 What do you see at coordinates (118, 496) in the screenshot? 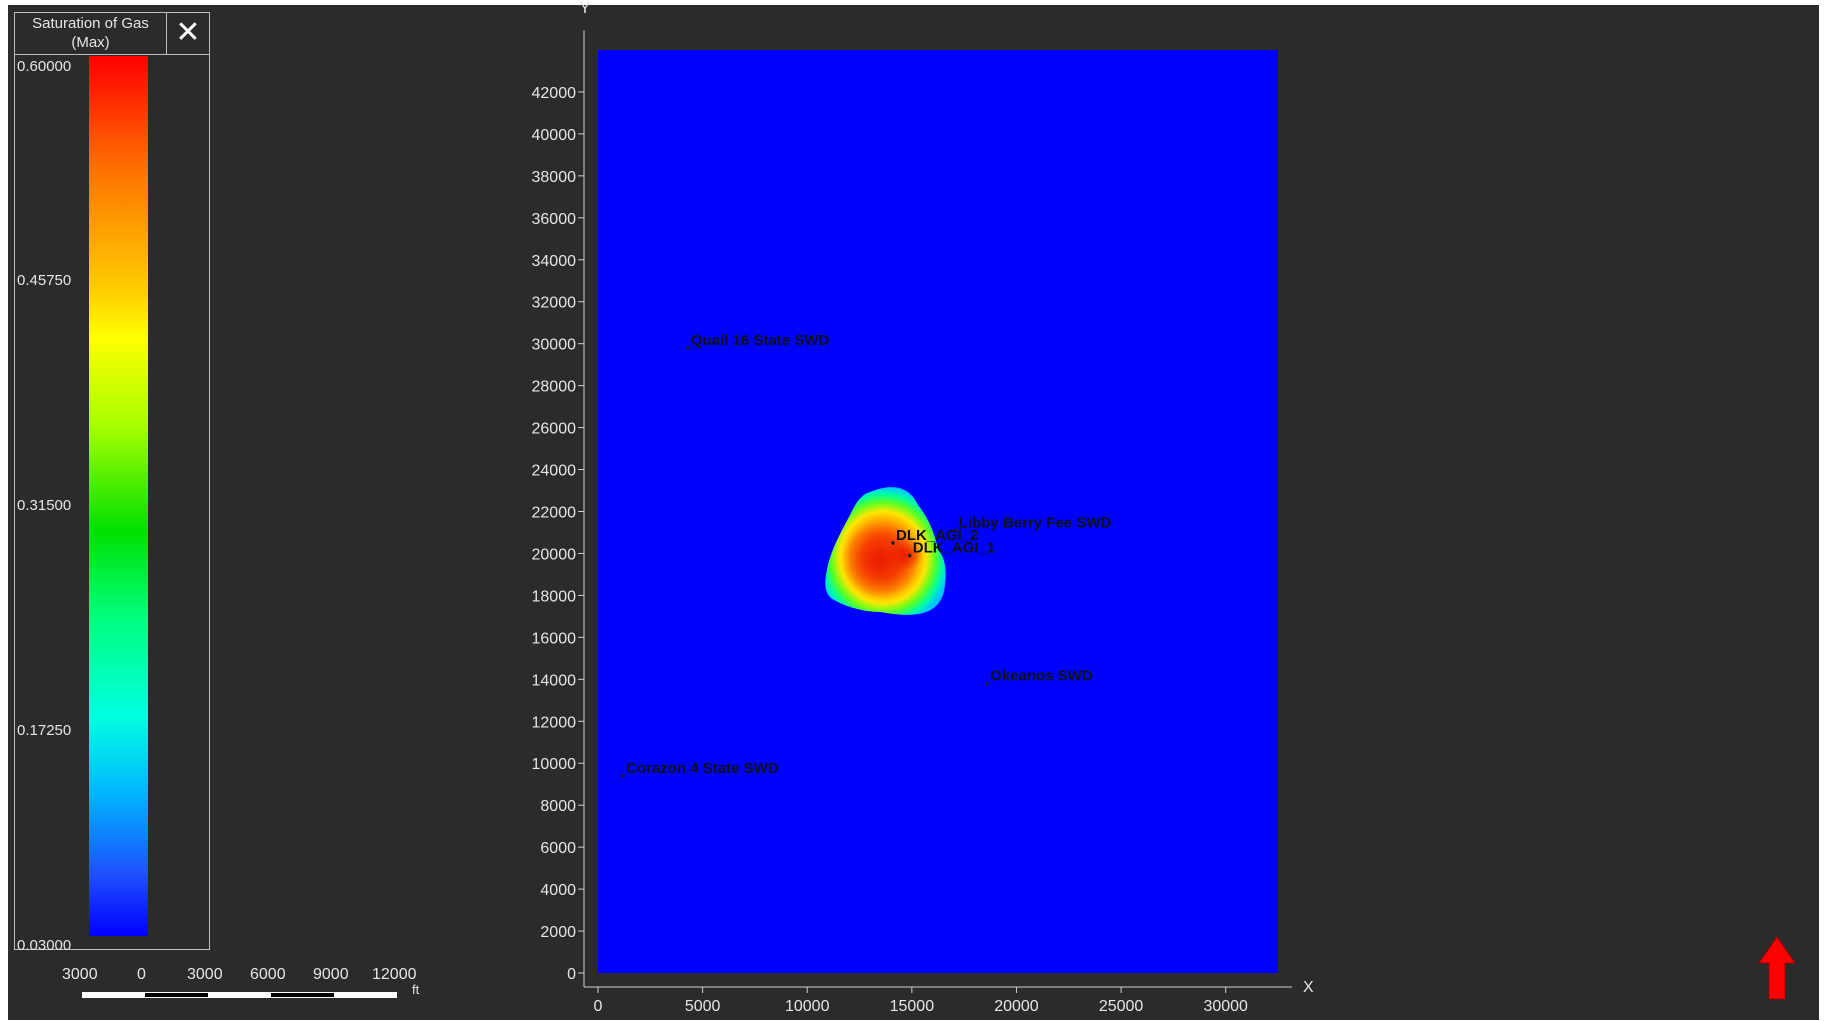
I see `colorbar` at bounding box center [118, 496].